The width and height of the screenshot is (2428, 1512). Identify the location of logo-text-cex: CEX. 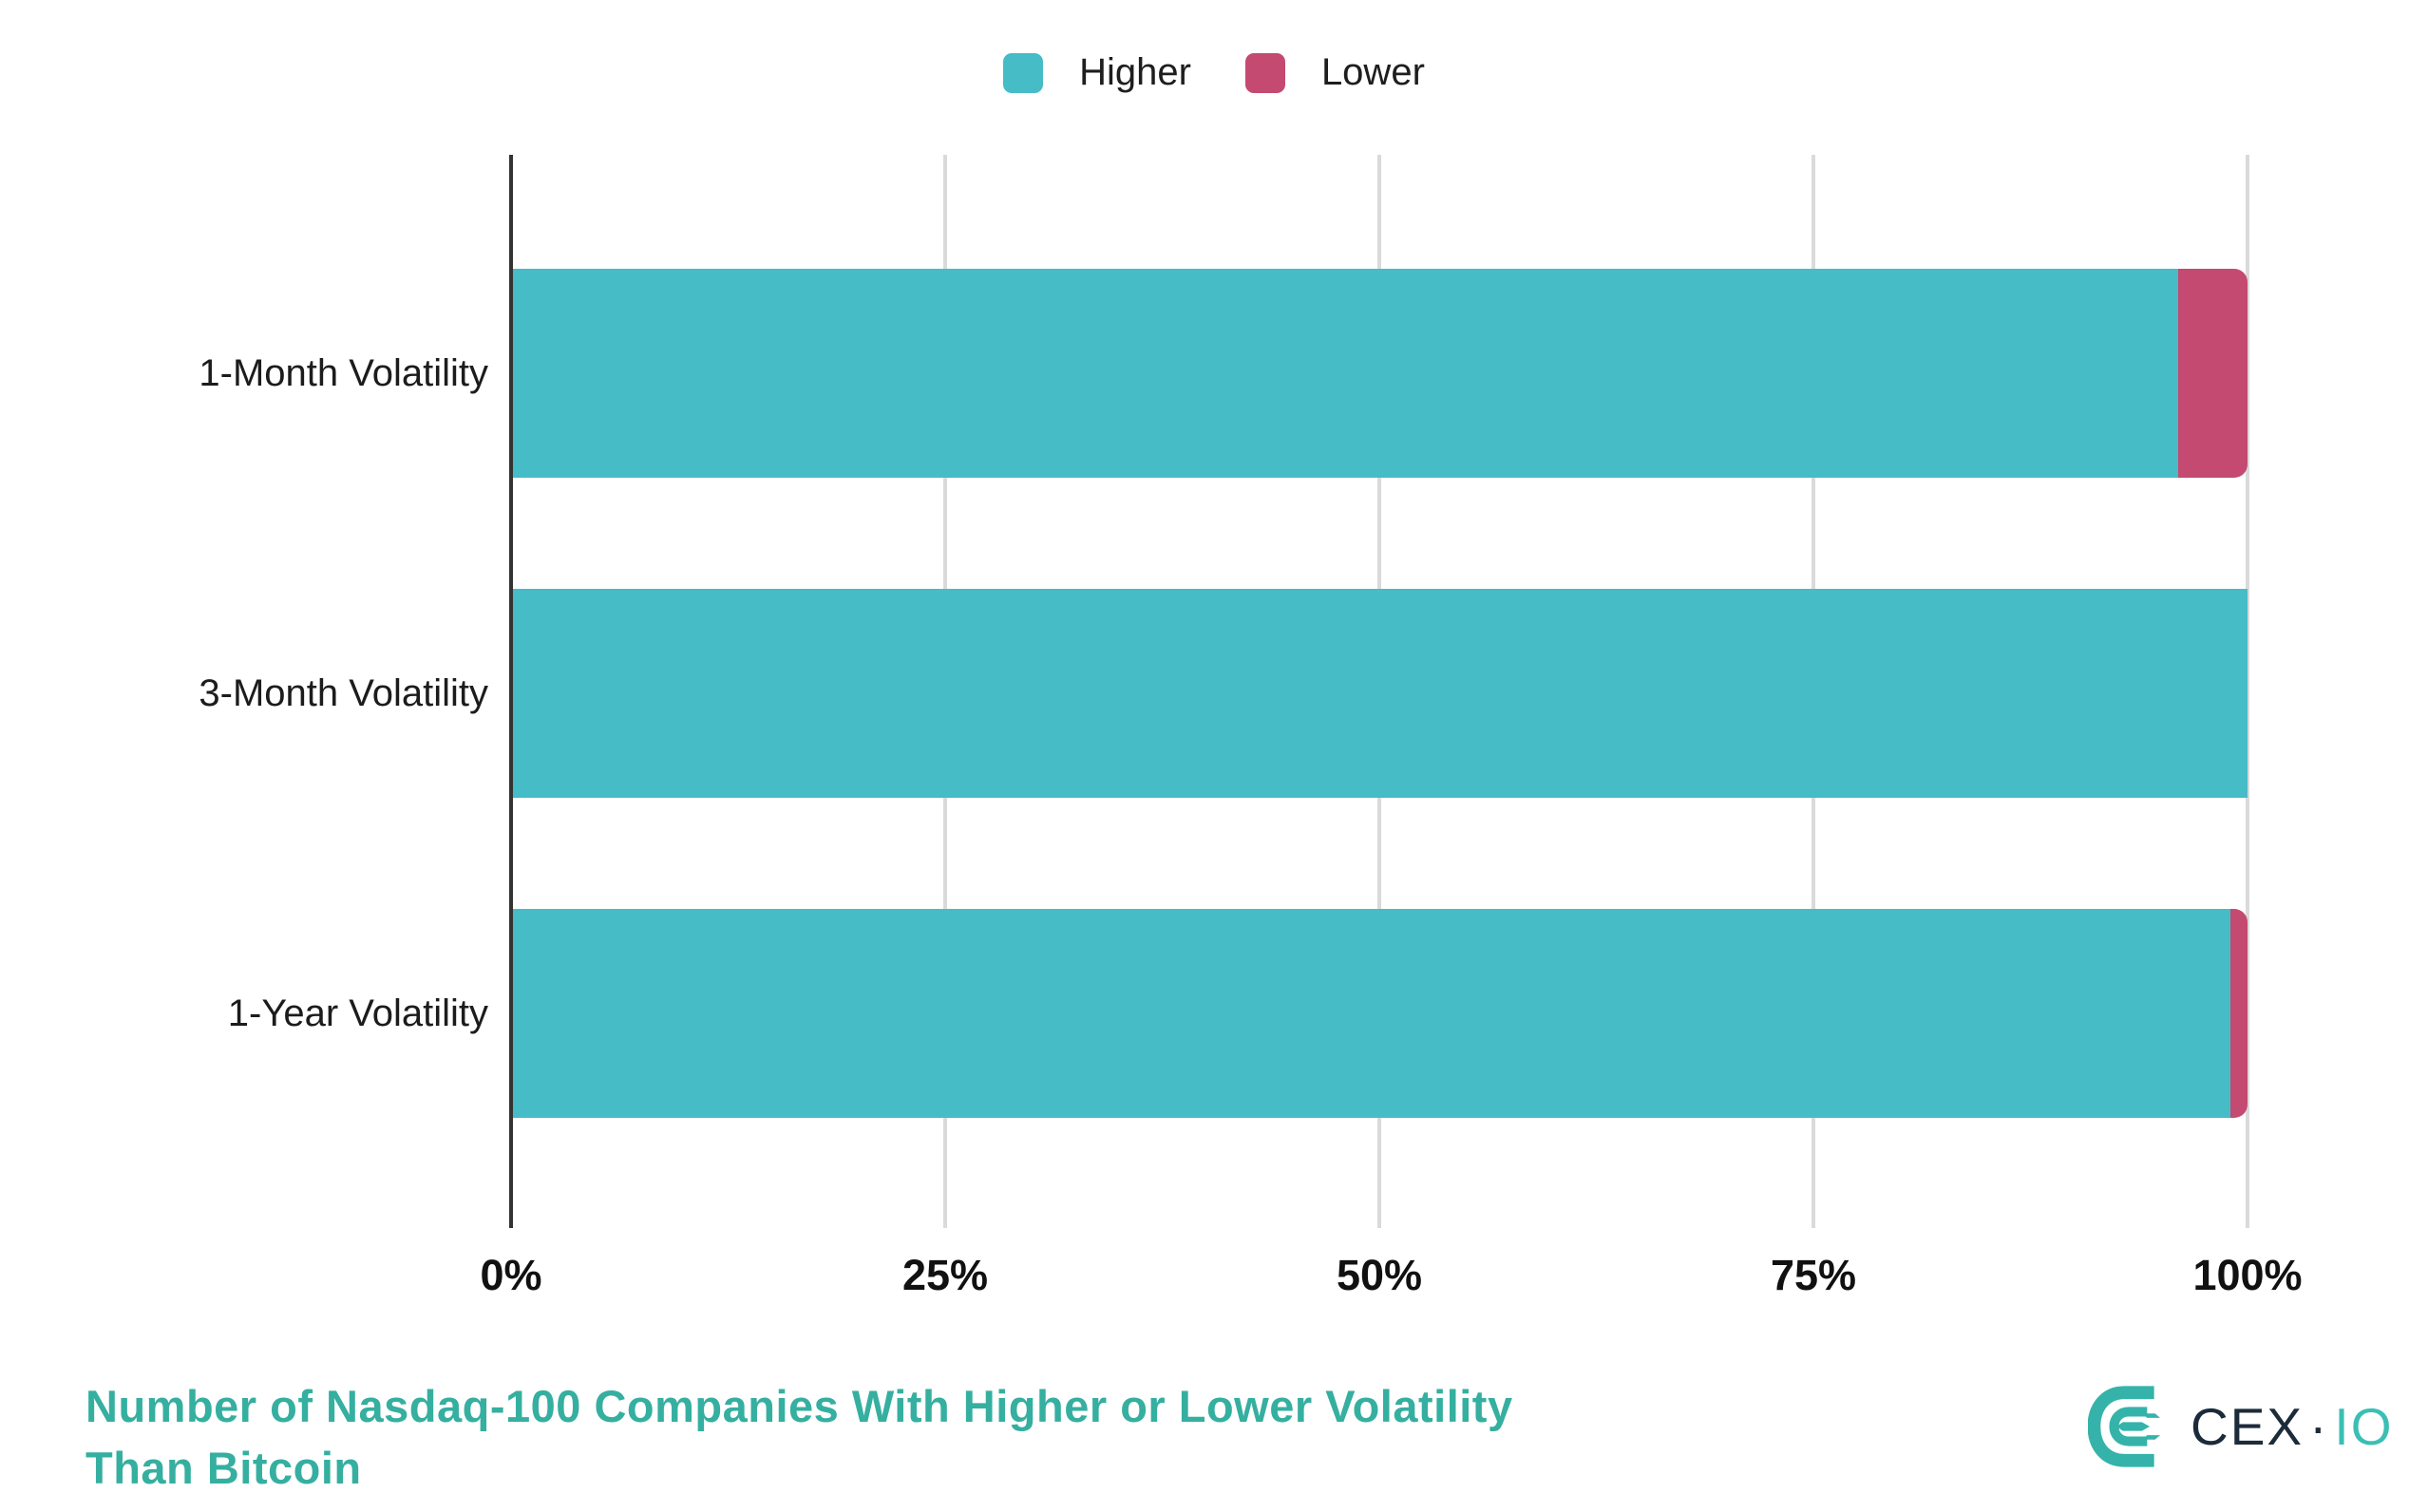
(2248, 1427).